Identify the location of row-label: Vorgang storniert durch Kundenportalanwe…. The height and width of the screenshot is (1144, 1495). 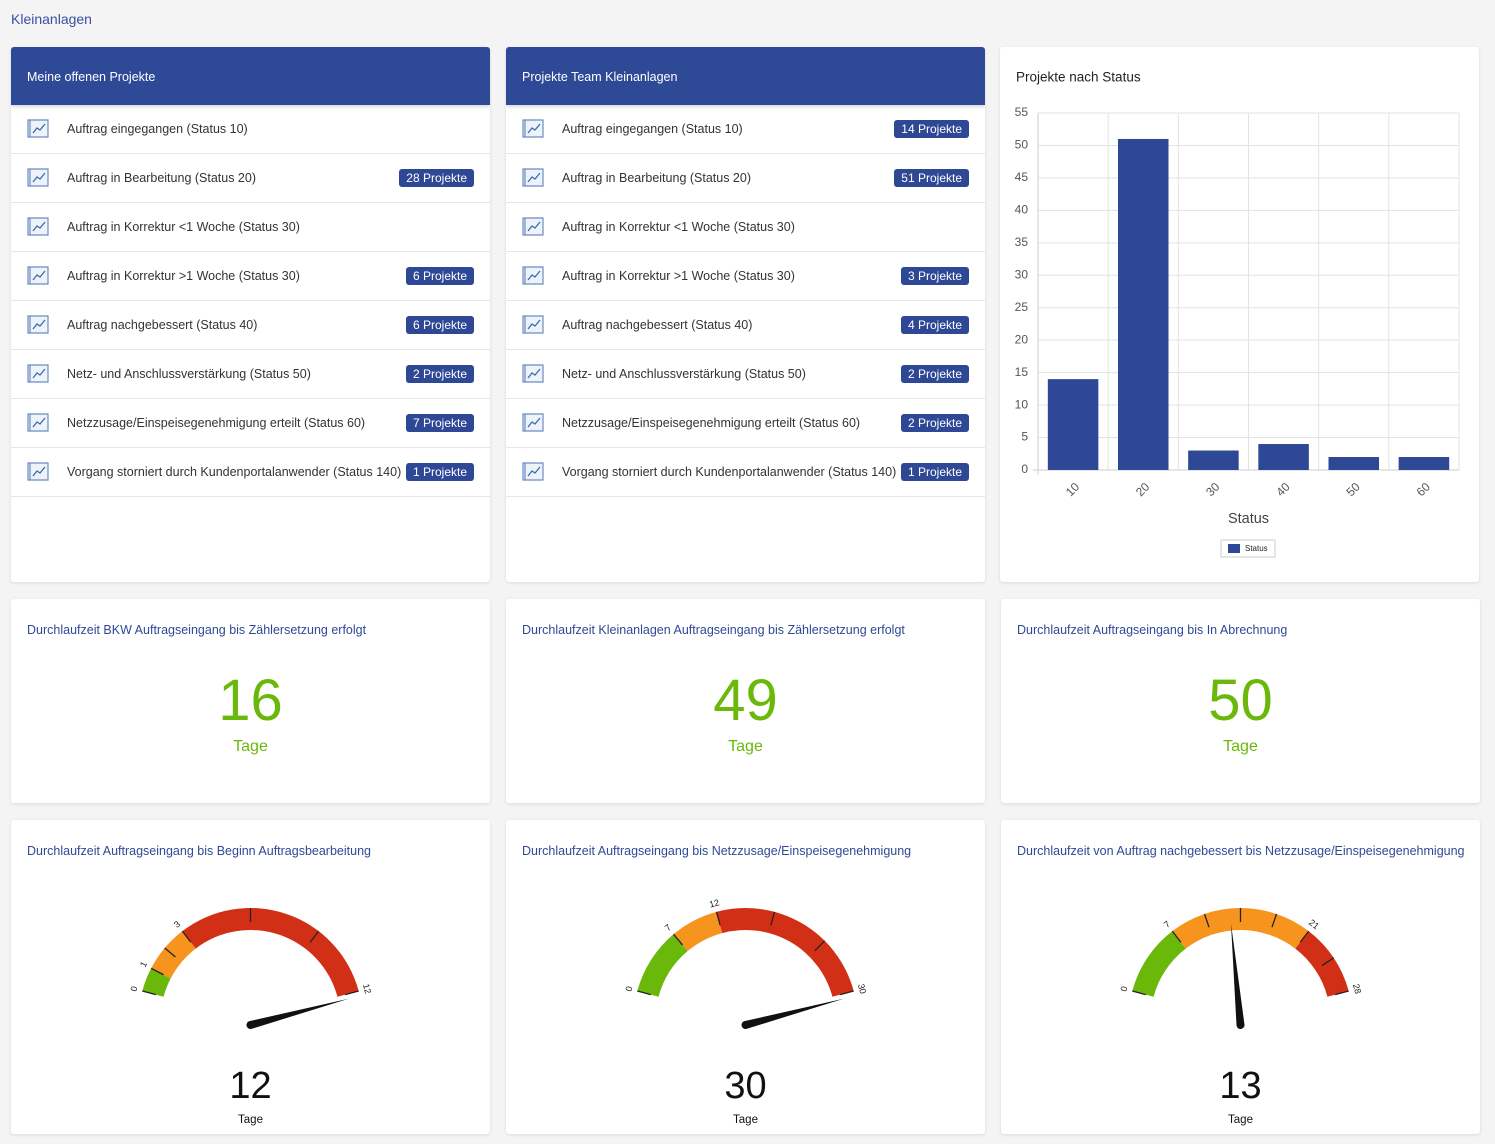
(234, 472).